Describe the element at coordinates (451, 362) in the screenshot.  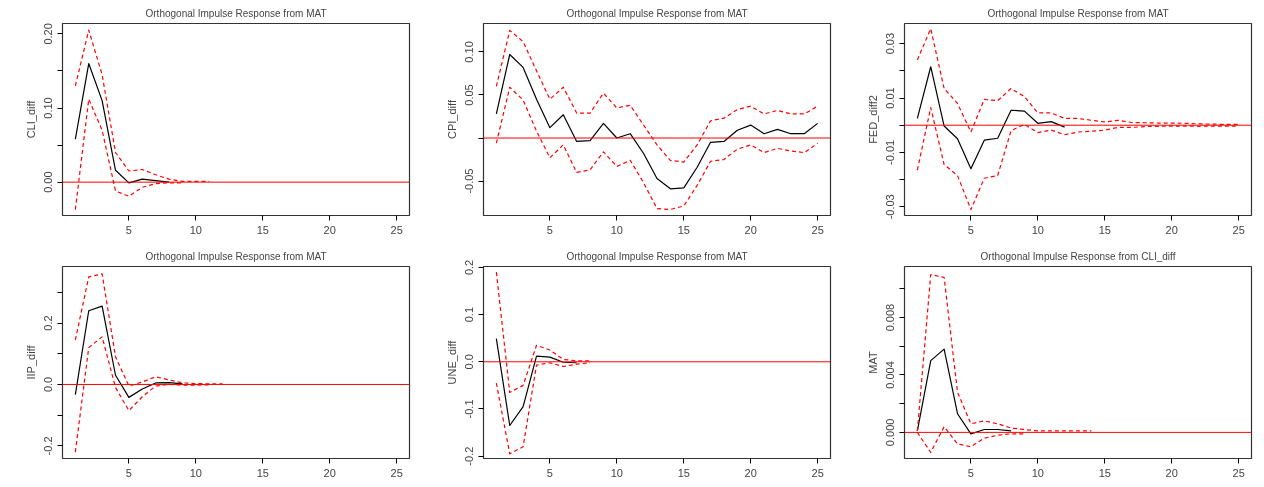
I see `y-axis-title: UNE_diff` at that location.